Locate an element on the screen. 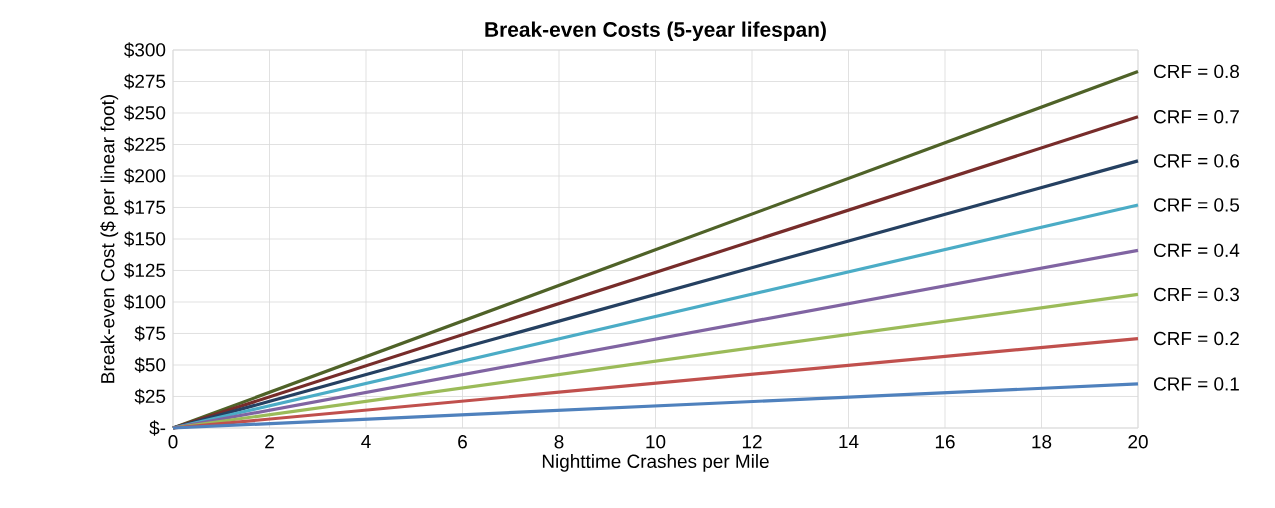  y-tick-label: $300 is located at coordinates (145, 50).